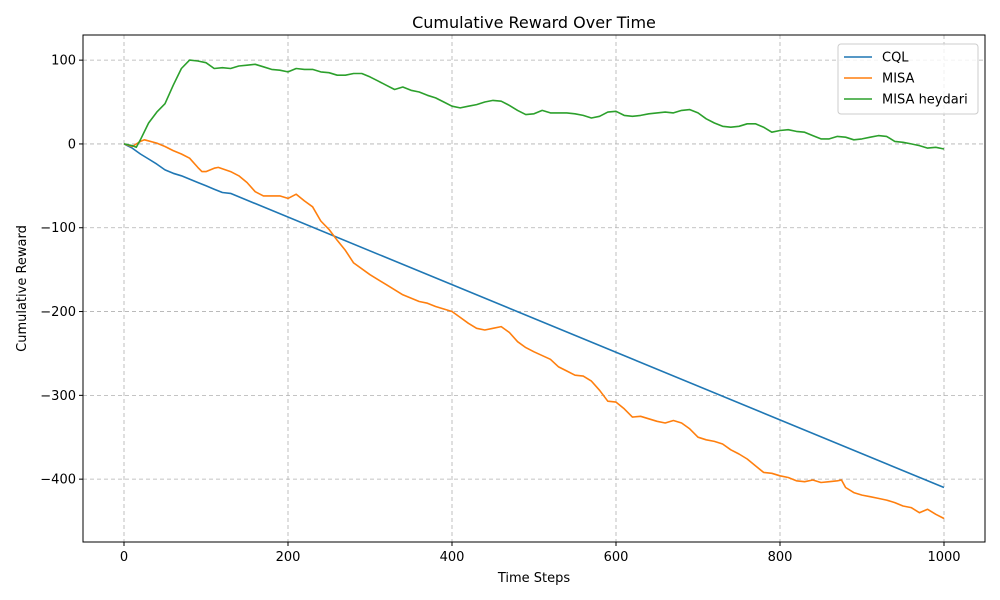 The width and height of the screenshot is (1000, 600). Describe the element at coordinates (943, 557) in the screenshot. I see `x-tick-label: 1000` at that location.